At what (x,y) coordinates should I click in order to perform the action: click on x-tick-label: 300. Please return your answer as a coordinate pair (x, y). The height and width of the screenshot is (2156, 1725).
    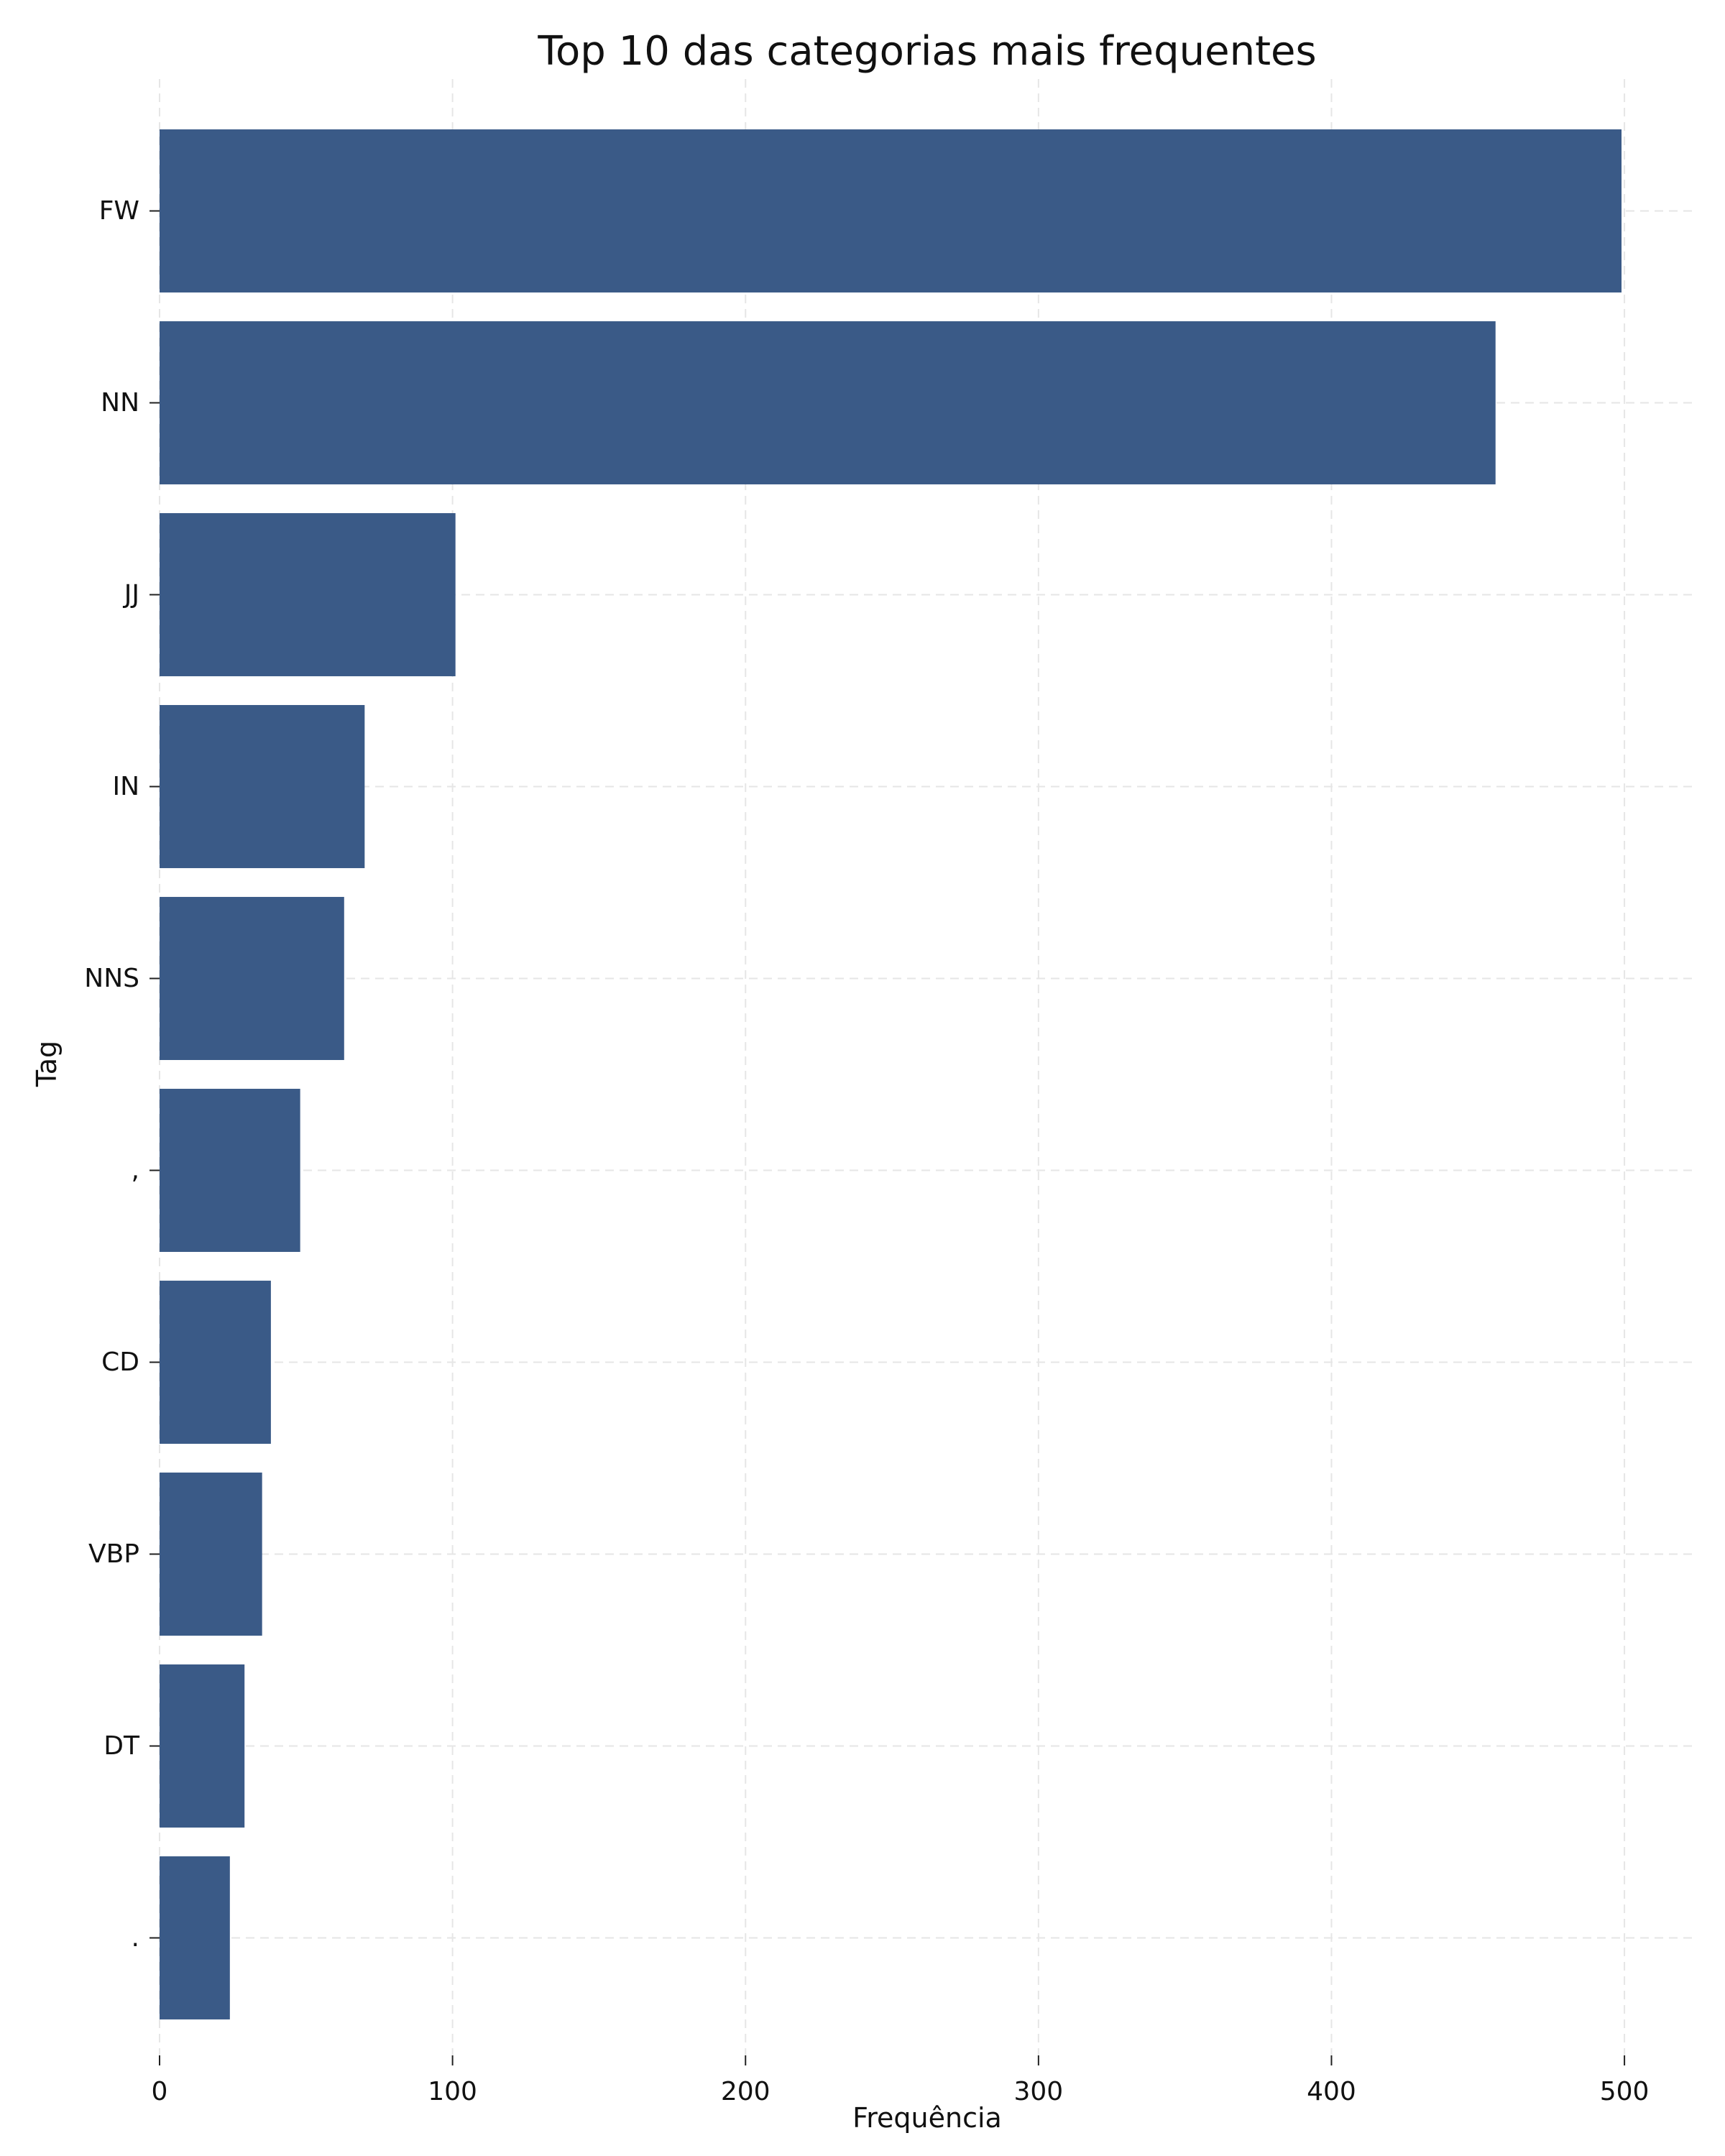
    Looking at the image, I should click on (1038, 2091).